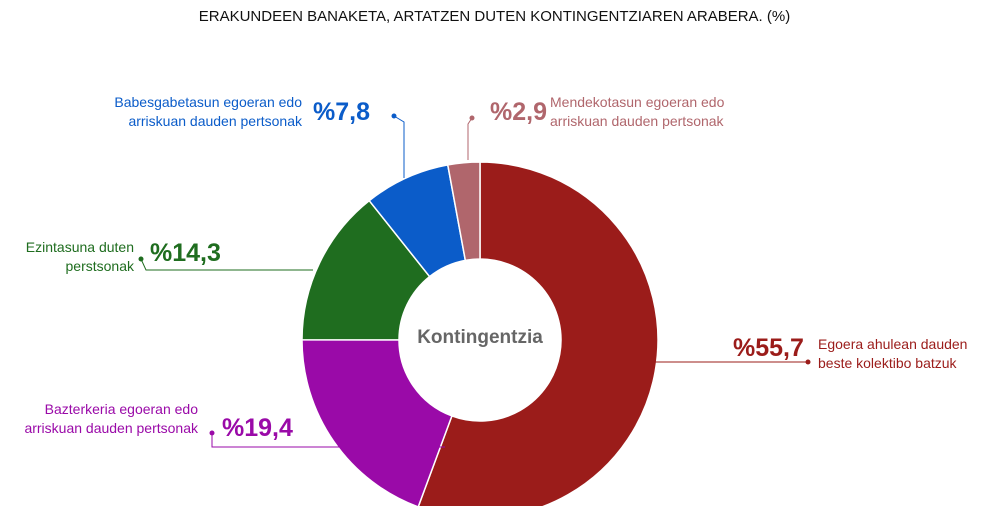 This screenshot has height=506, width=989. Describe the element at coordinates (185, 253) in the screenshot. I see `value-label: %14,3` at that location.